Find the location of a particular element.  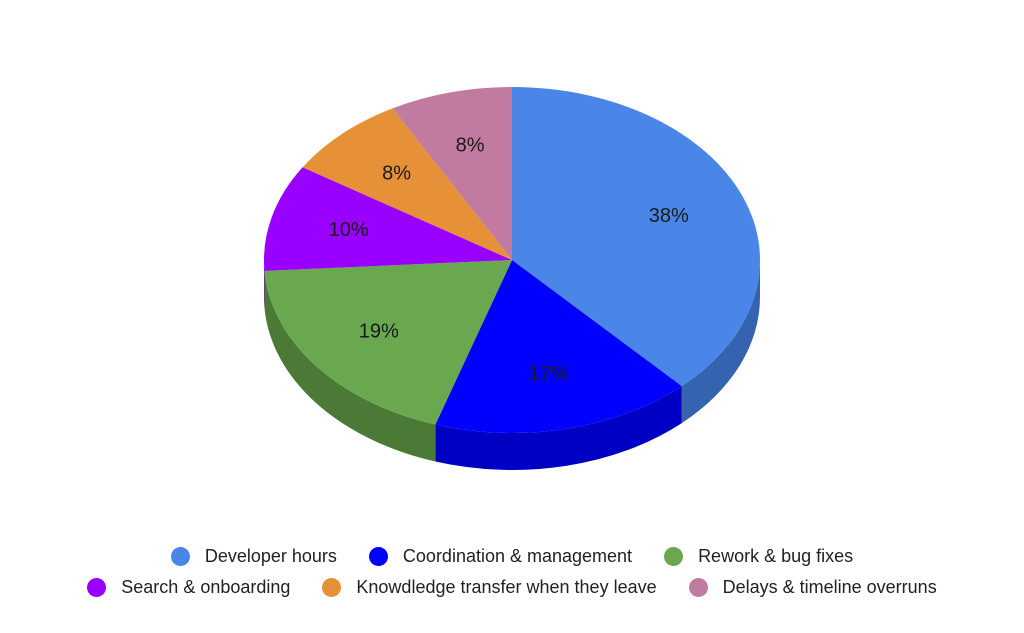

legend-item-search-onboarding: Search & onboarding is located at coordinates (188, 587).